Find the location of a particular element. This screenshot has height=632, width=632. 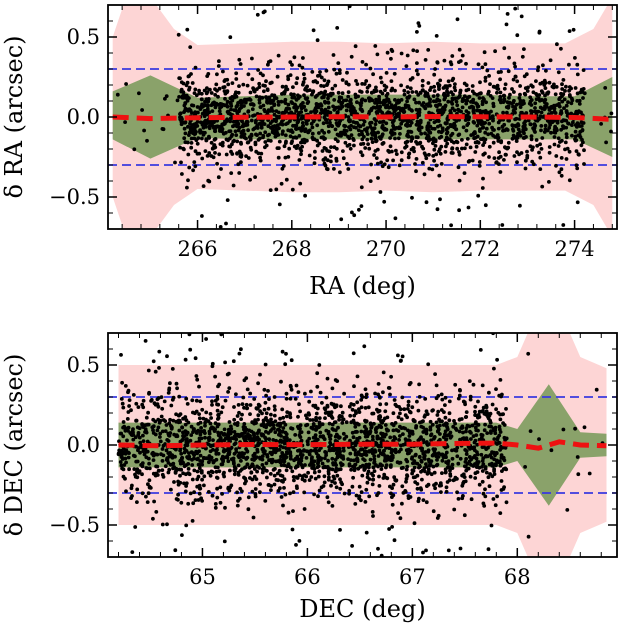

dec-x-tick-label: 67 is located at coordinates (412, 577).